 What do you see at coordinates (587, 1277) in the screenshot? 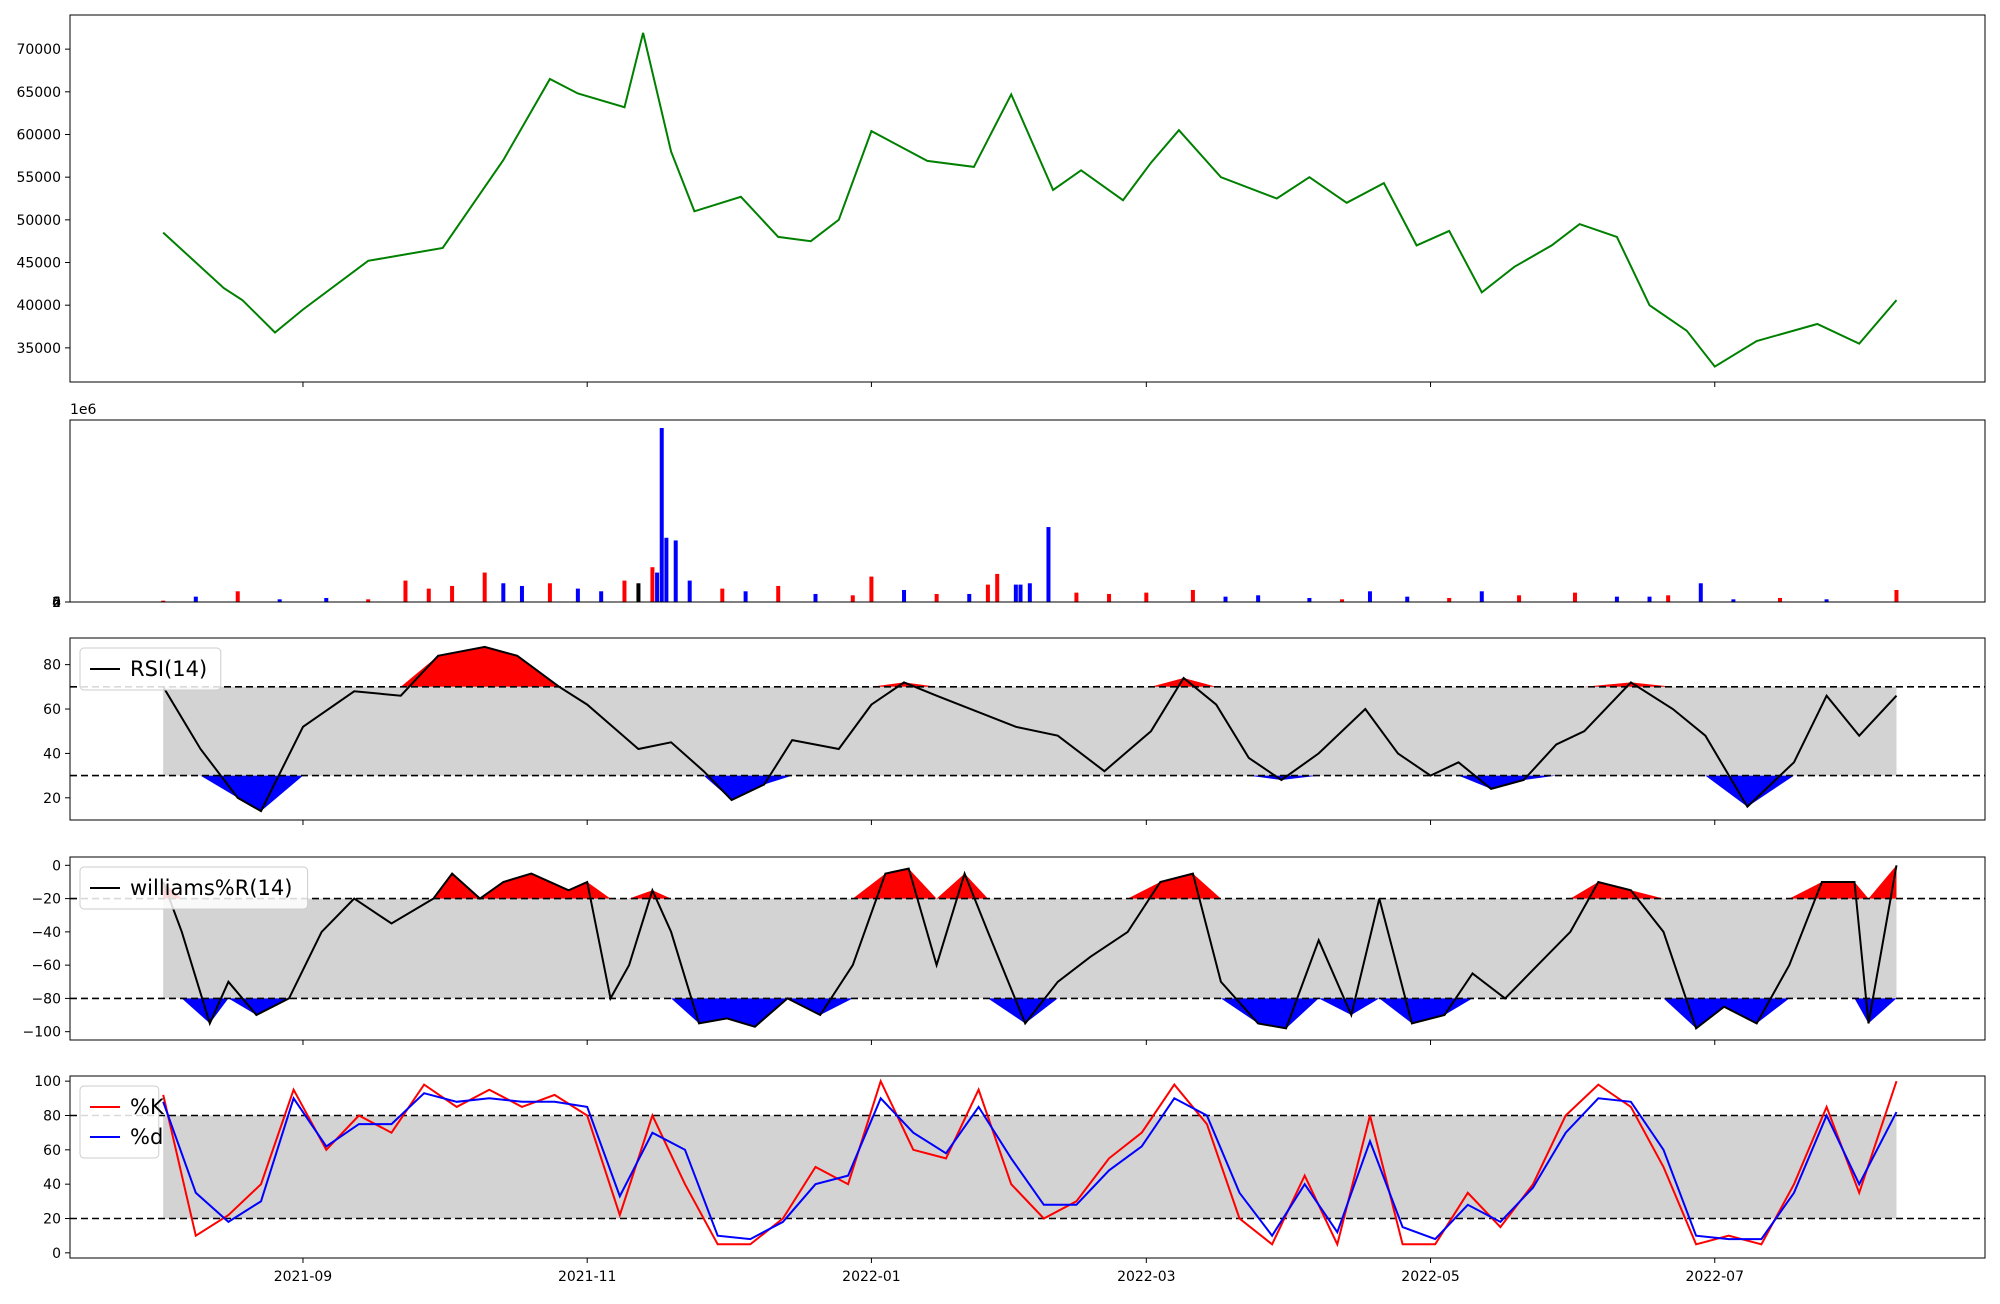
I see `x-tick-label: 2021-11` at bounding box center [587, 1277].